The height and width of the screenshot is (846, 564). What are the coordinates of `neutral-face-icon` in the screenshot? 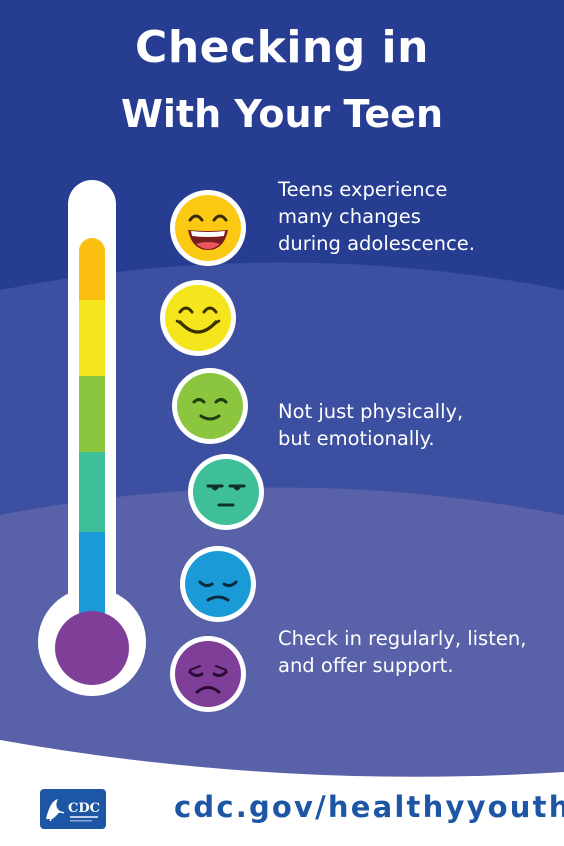 It's located at (226, 492).